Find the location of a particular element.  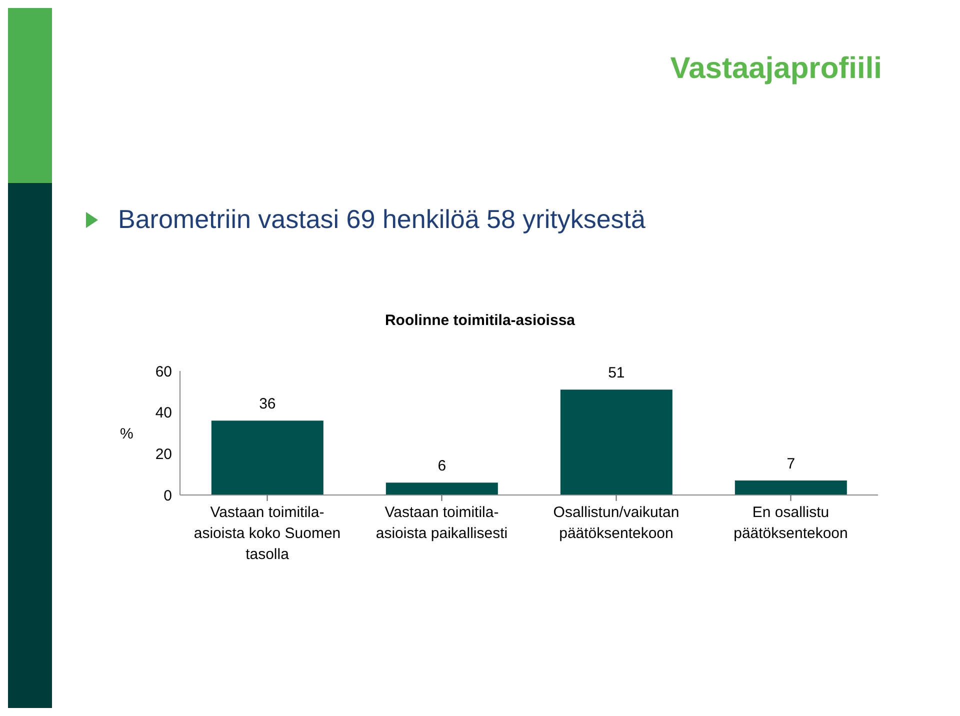

x-tick-label: Vastaan toimitila-asioista paikallisesti is located at coordinates (442, 523).